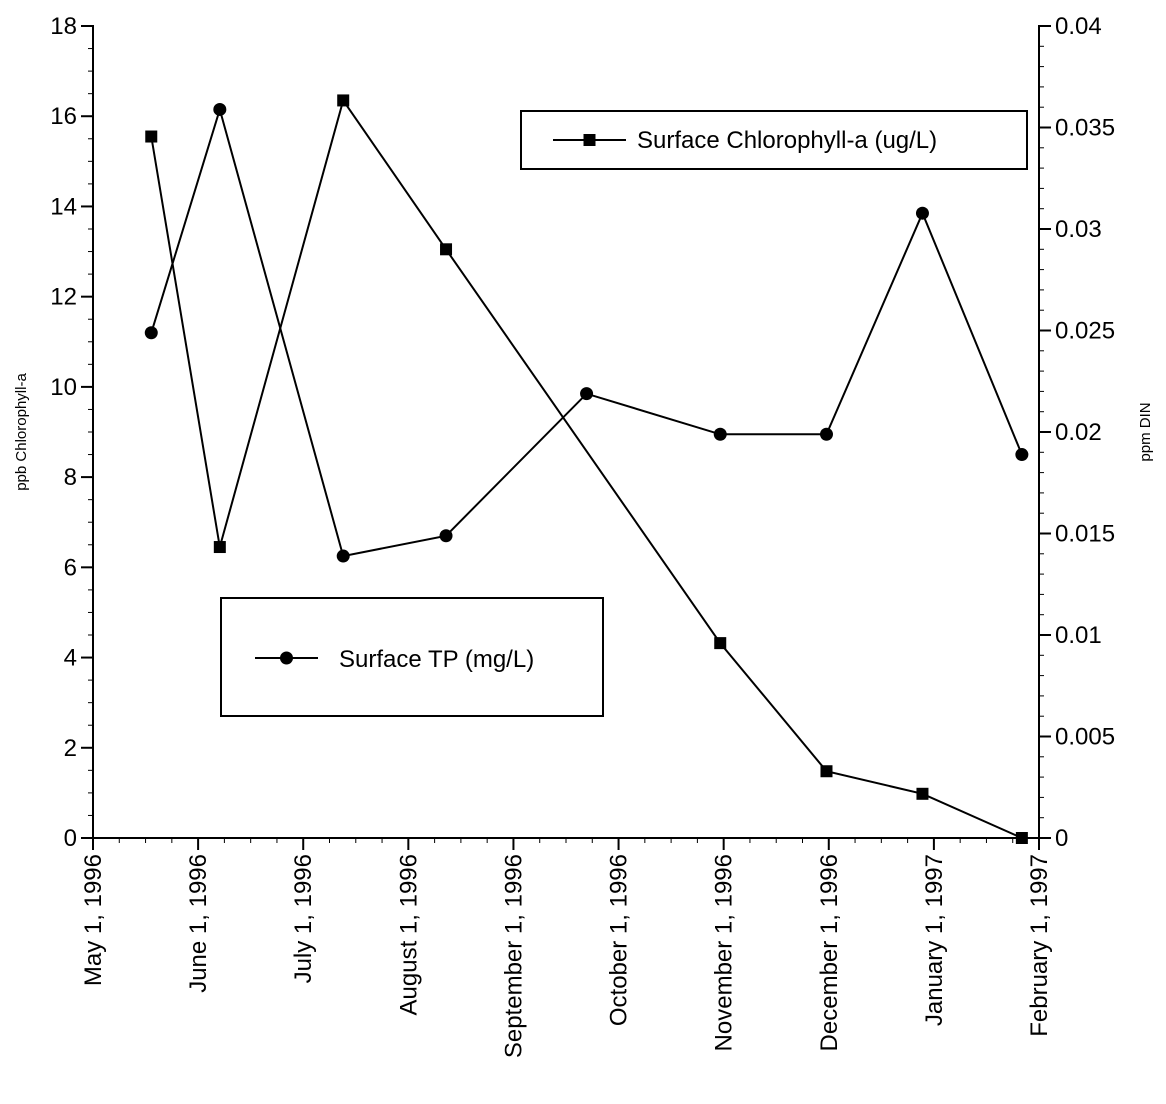 The width and height of the screenshot is (1166, 1104). Describe the element at coordinates (513, 956) in the screenshot. I see `x-tick-label: September 1, 1996` at that location.